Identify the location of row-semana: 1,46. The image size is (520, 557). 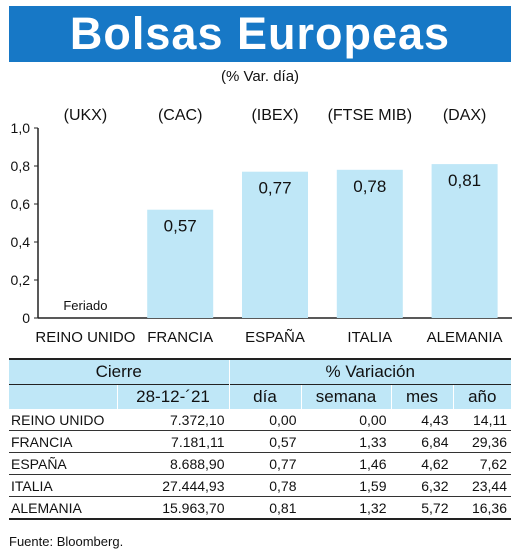
(345, 463).